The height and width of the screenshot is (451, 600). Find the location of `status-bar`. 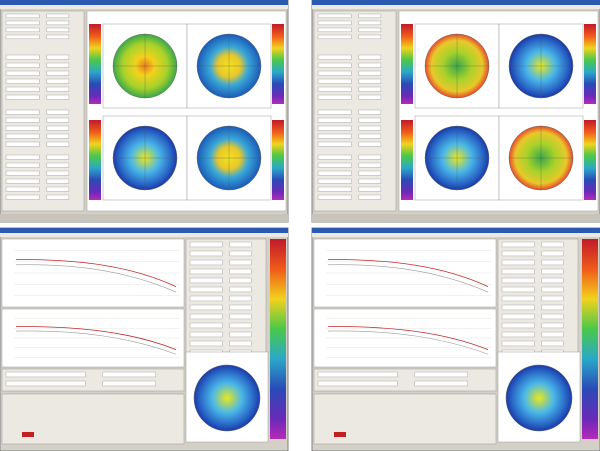

status-bar is located at coordinates (456, 218).